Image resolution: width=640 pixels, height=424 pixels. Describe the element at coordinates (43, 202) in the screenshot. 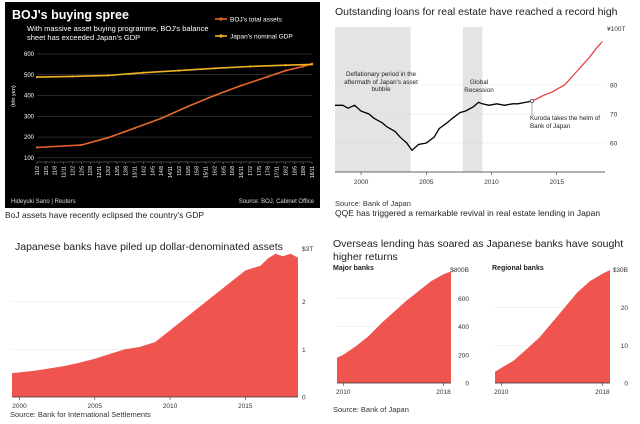

I see `footer-credit: Hideyuki Sano | Reuters` at that location.